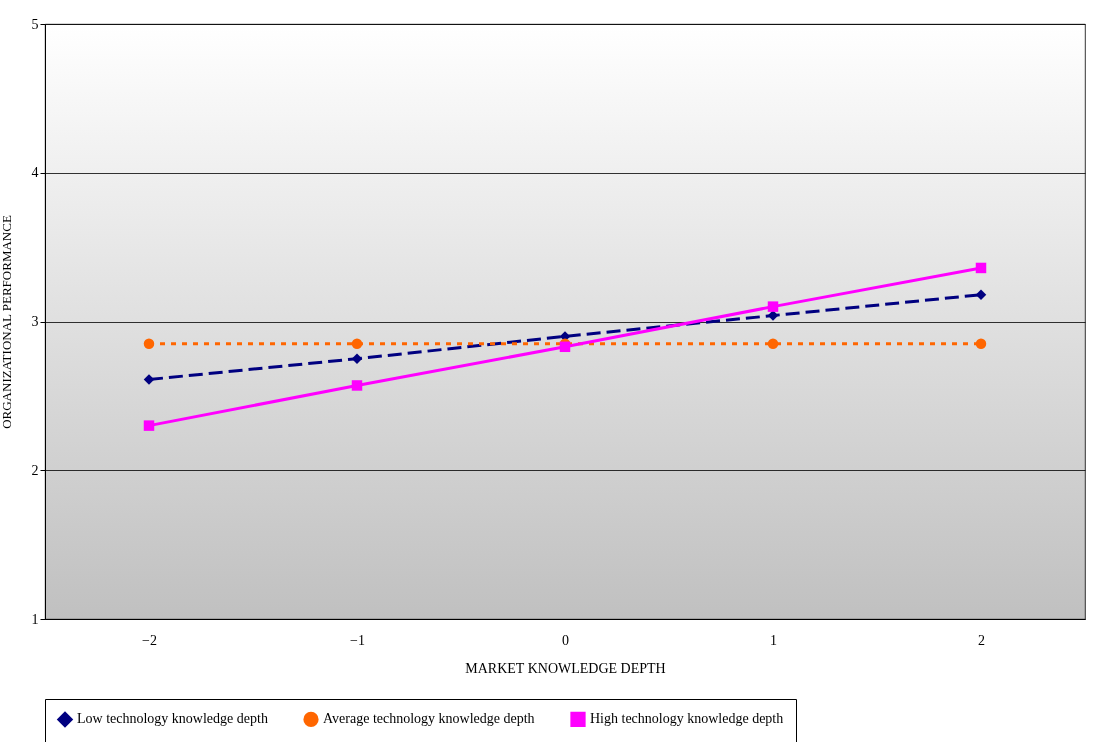 This screenshot has height=742, width=1107. What do you see at coordinates (35, 470) in the screenshot?
I see `y-tick-label: 2` at bounding box center [35, 470].